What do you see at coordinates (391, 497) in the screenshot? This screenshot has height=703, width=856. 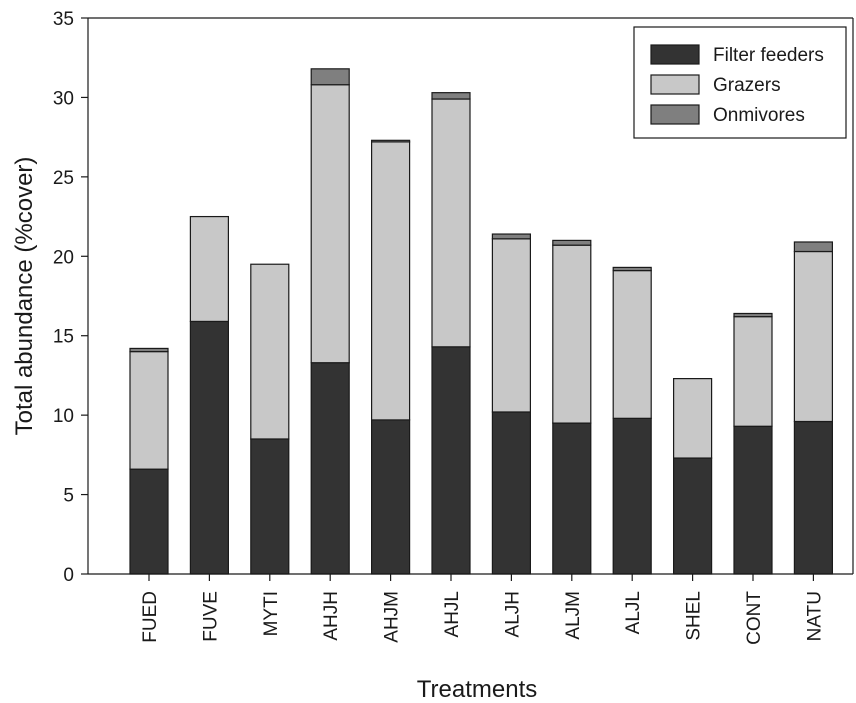 I see `bar-ahjm-filter-feeders` at bounding box center [391, 497].